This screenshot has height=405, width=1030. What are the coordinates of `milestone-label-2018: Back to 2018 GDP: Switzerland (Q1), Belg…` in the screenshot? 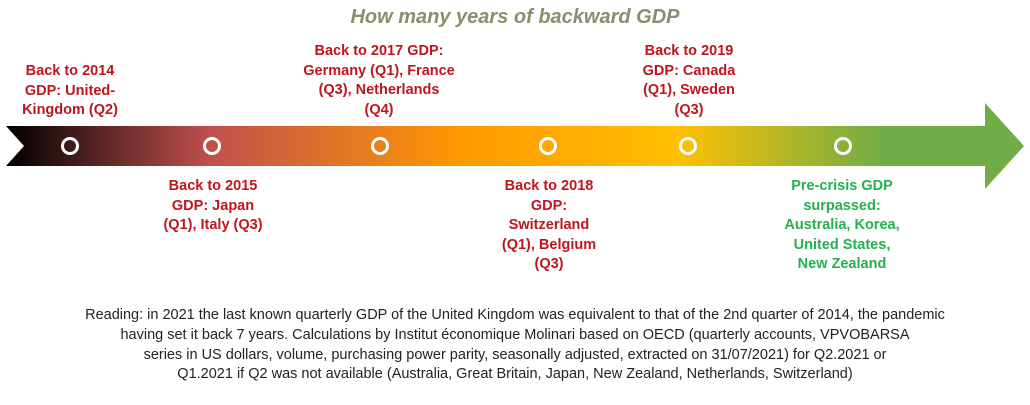 It's located at (549, 226).